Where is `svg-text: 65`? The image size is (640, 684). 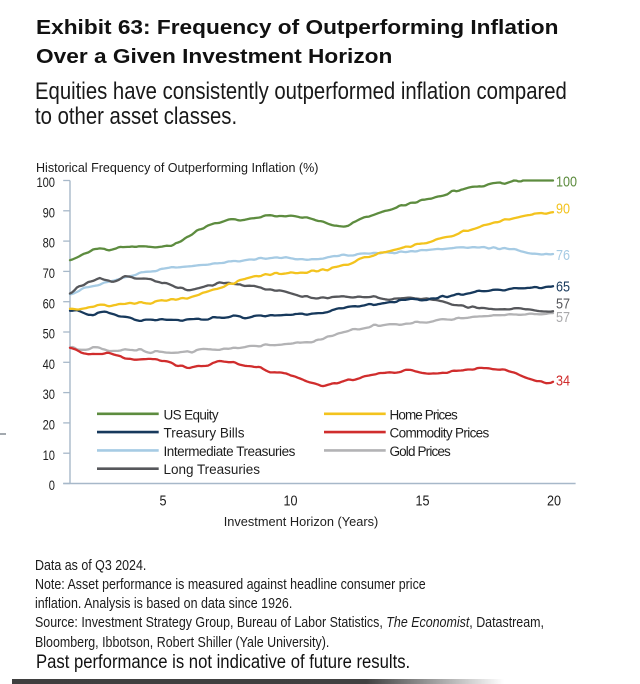
svg-text: 65 is located at coordinates (563, 287).